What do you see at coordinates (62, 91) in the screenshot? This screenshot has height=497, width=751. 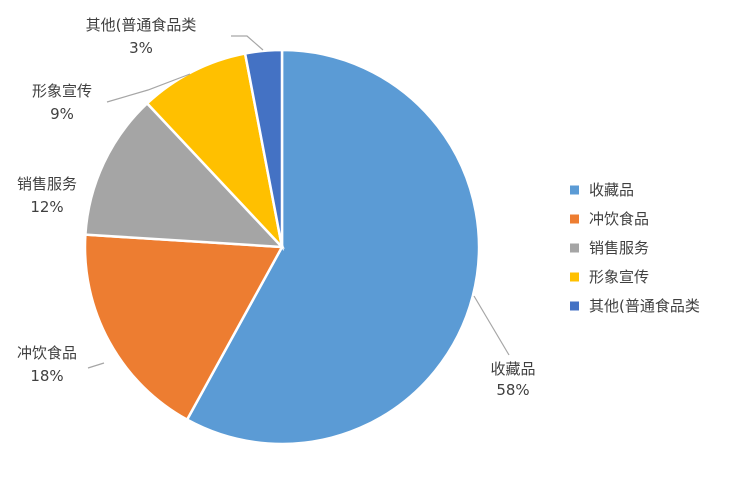 I see `slice-category-label: 形象宣传` at bounding box center [62, 91].